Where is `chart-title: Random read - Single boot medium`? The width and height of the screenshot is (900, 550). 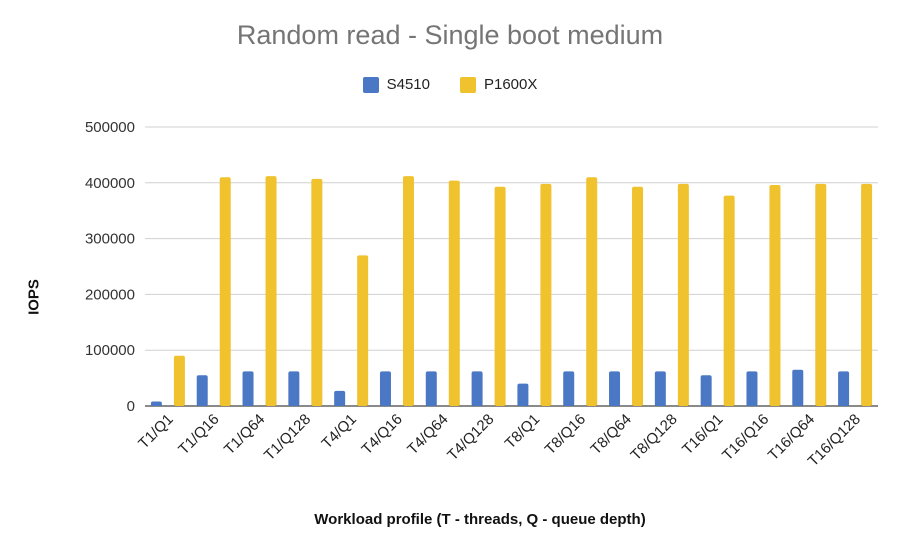 chart-title: Random read - Single boot medium is located at coordinates (450, 35).